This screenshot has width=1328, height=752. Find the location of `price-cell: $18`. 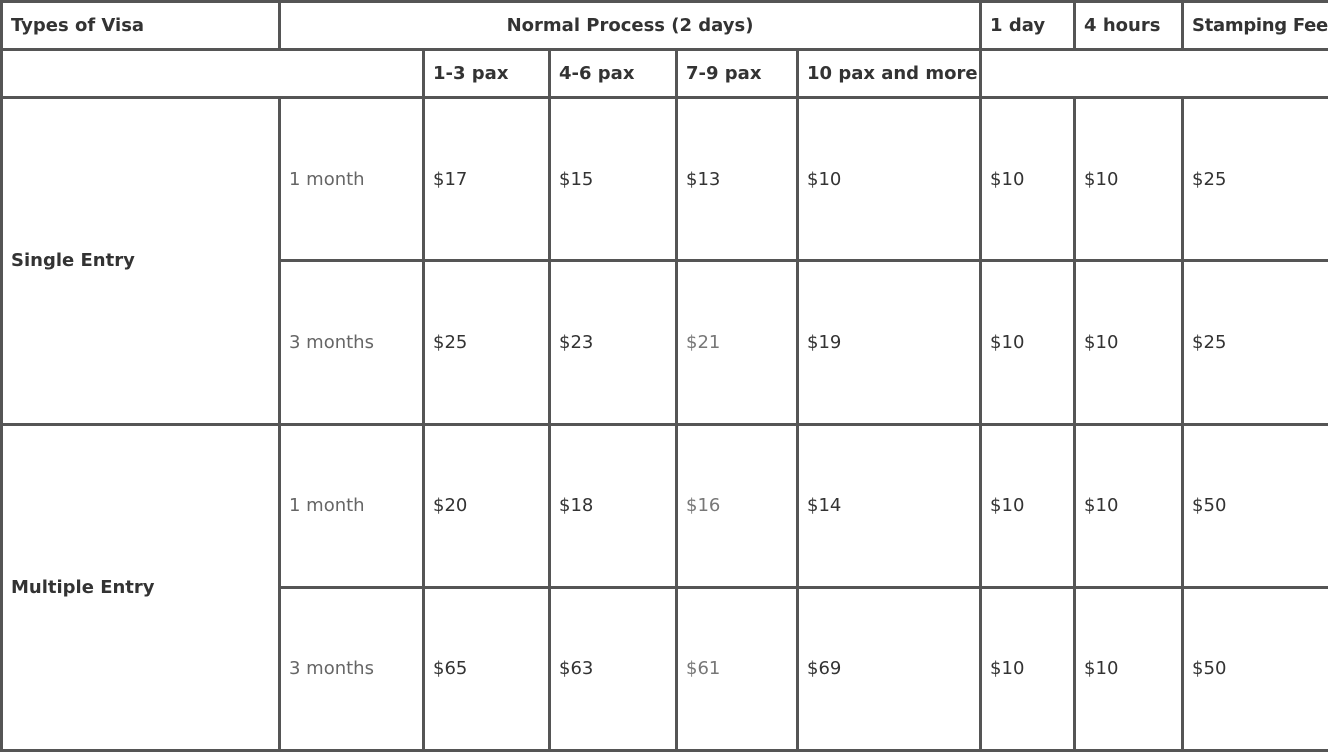

price-cell: $18 is located at coordinates (613, 505).